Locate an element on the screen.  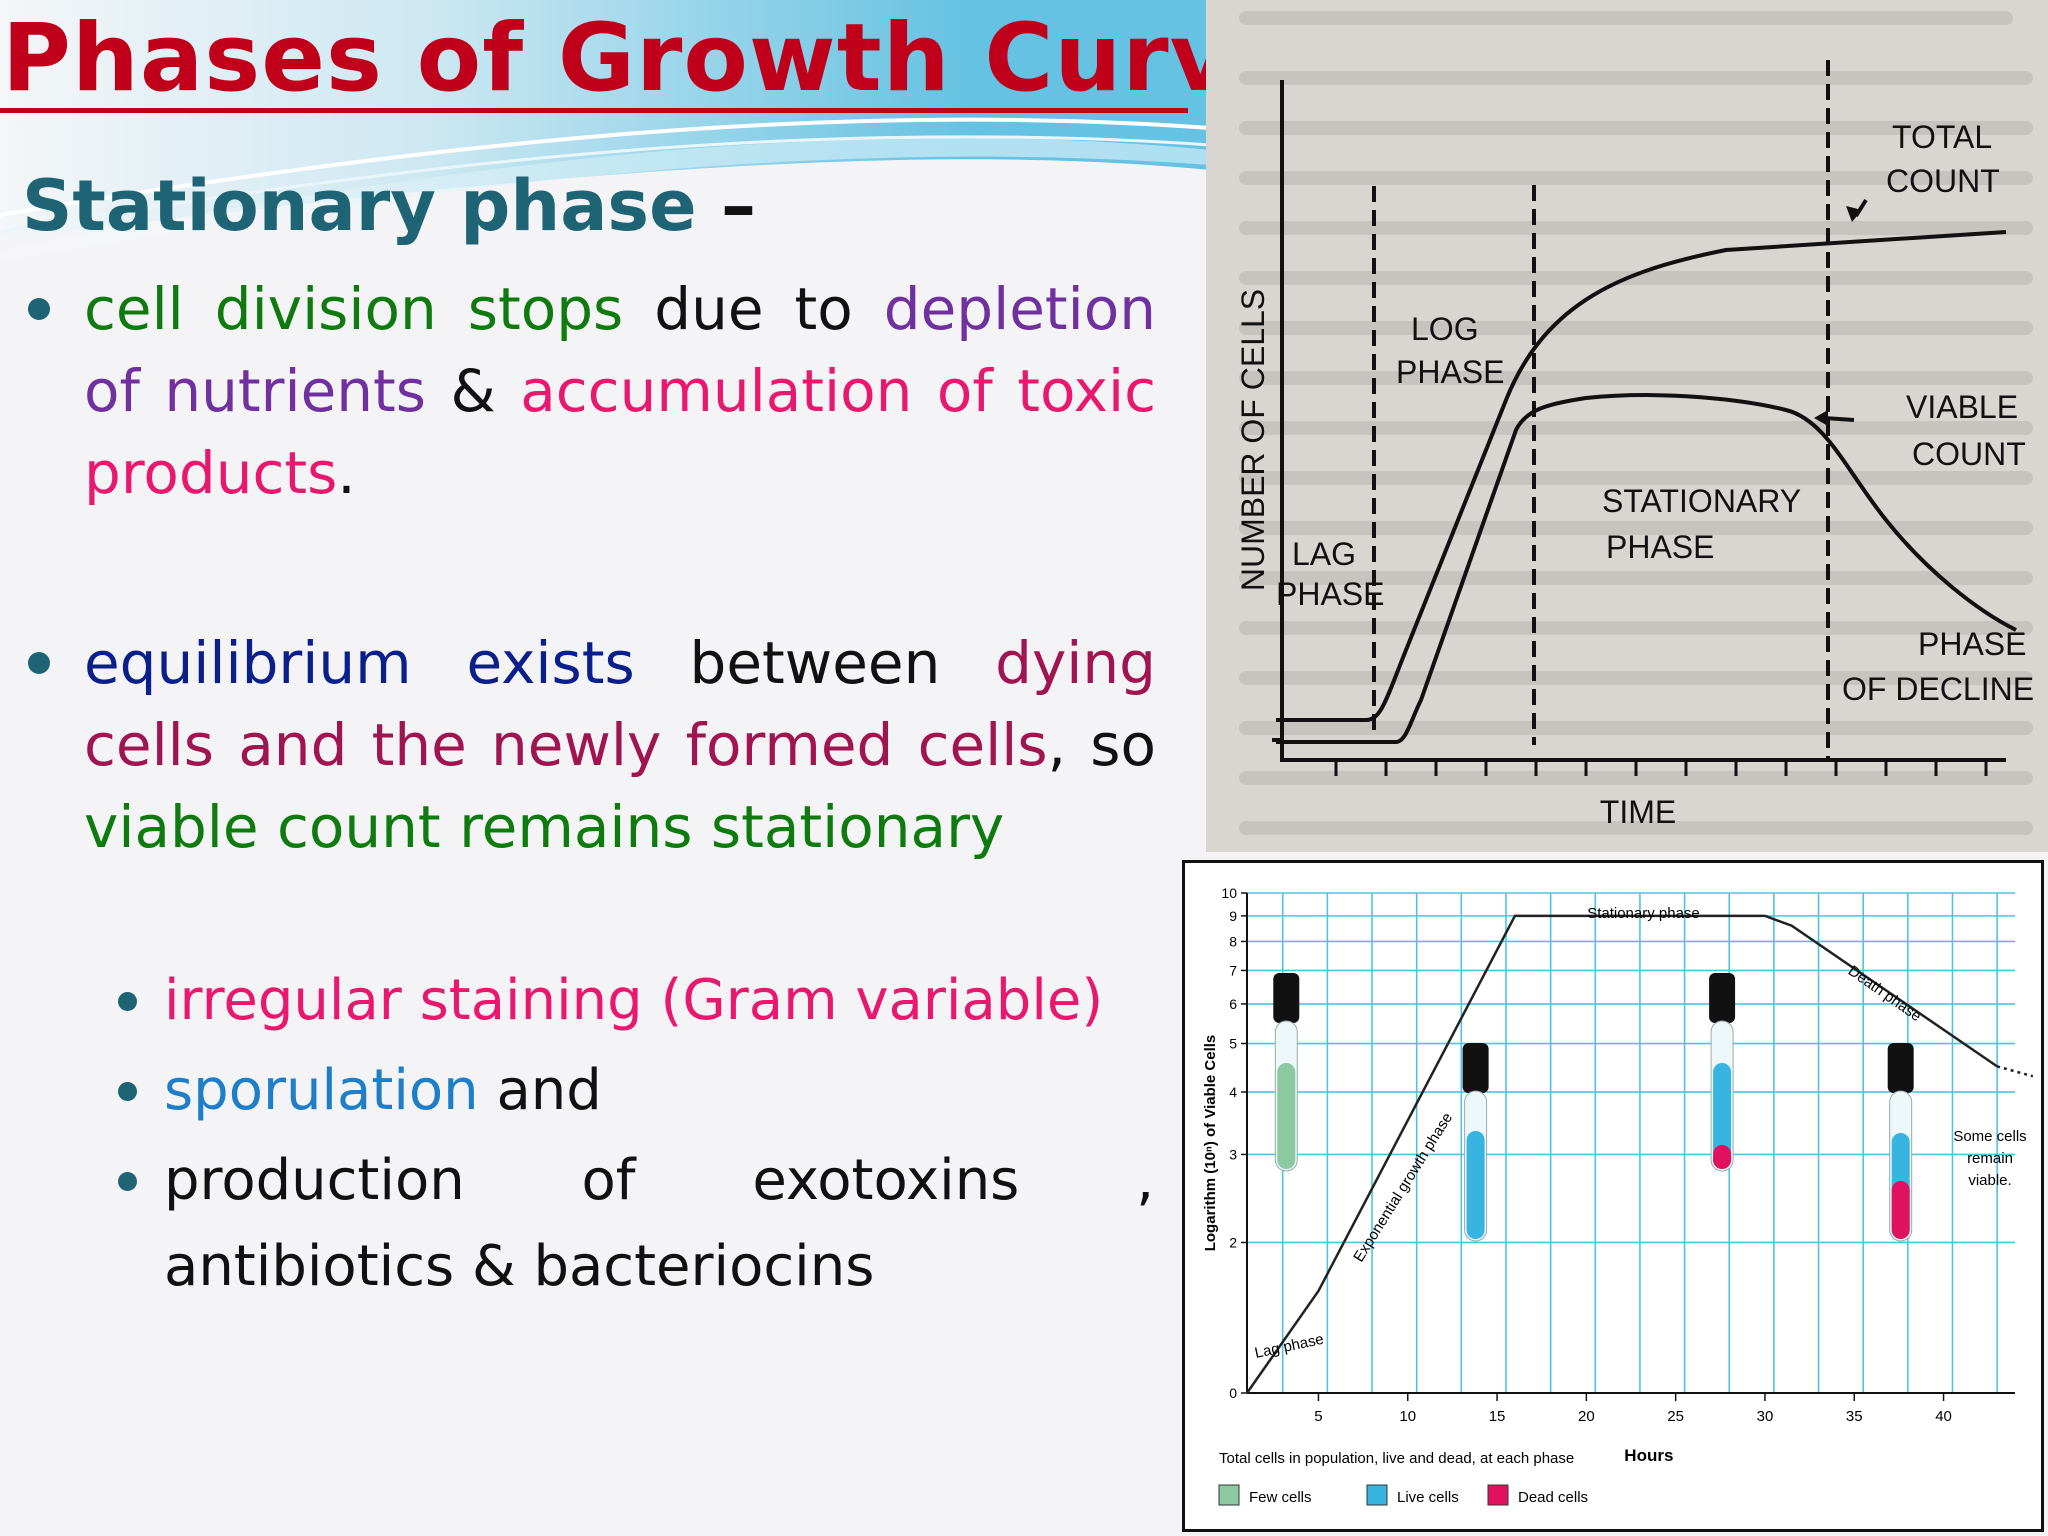
bullet-text: cell division stops is located at coordinates (354, 309).